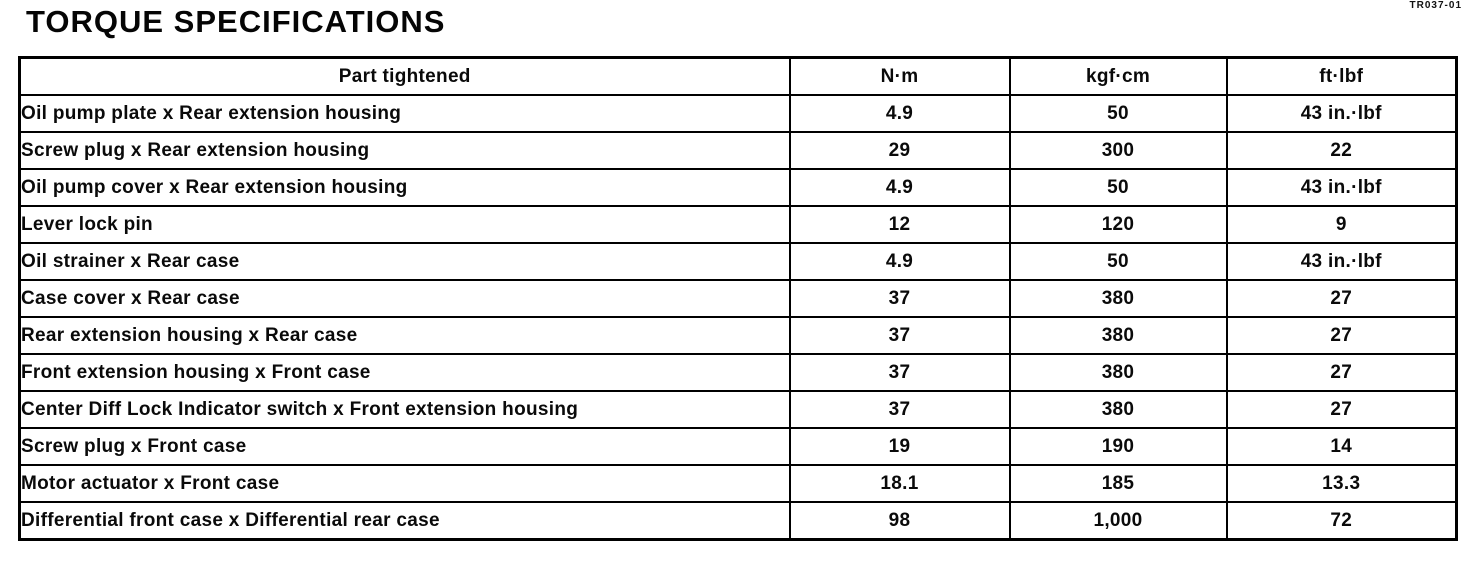  Describe the element at coordinates (1118, 224) in the screenshot. I see `cell-kgfcm: 120` at that location.